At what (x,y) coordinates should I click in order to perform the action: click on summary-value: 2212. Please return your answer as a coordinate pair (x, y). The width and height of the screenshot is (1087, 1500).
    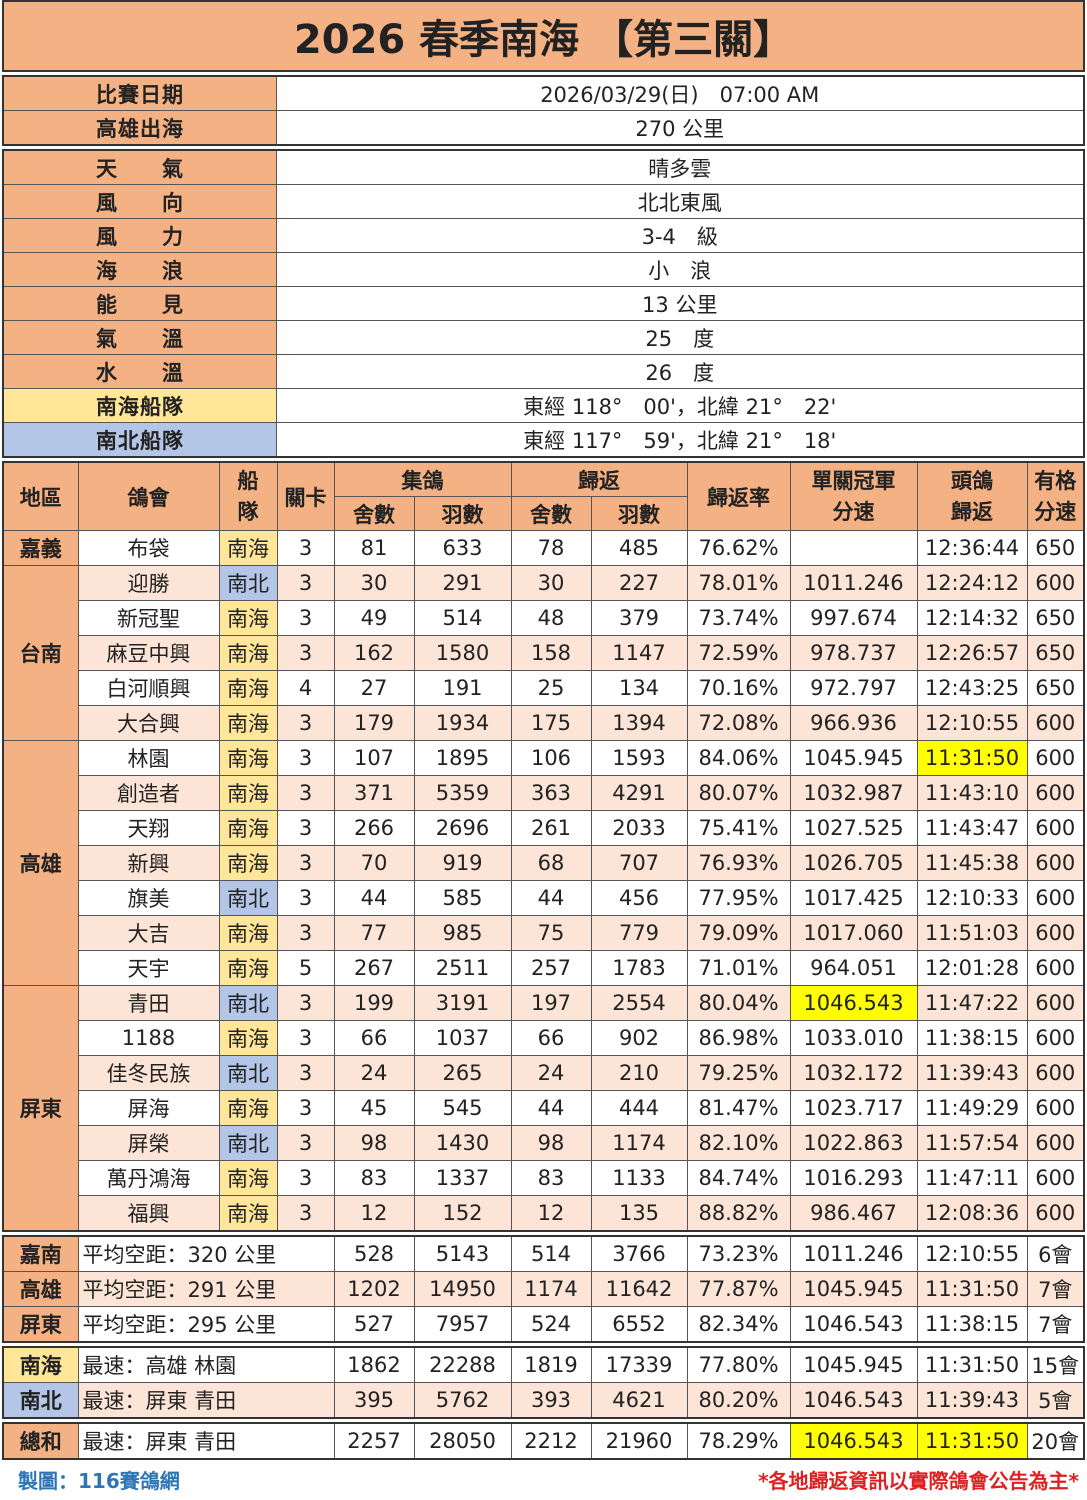
    Looking at the image, I should click on (551, 1441).